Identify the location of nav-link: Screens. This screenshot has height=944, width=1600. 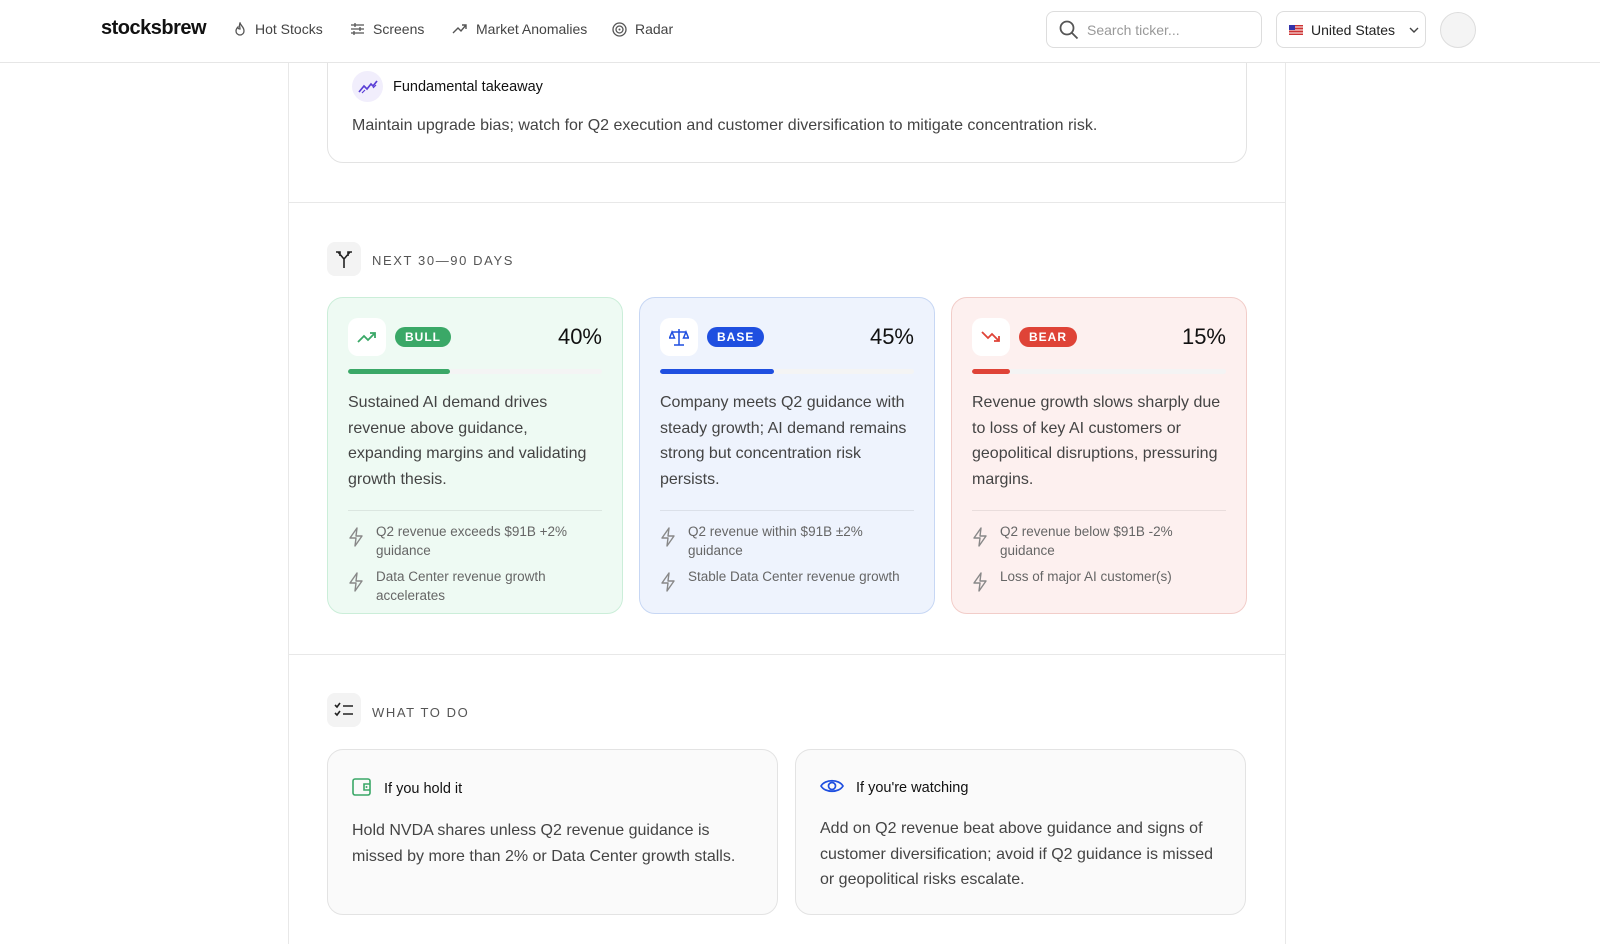
(387, 29).